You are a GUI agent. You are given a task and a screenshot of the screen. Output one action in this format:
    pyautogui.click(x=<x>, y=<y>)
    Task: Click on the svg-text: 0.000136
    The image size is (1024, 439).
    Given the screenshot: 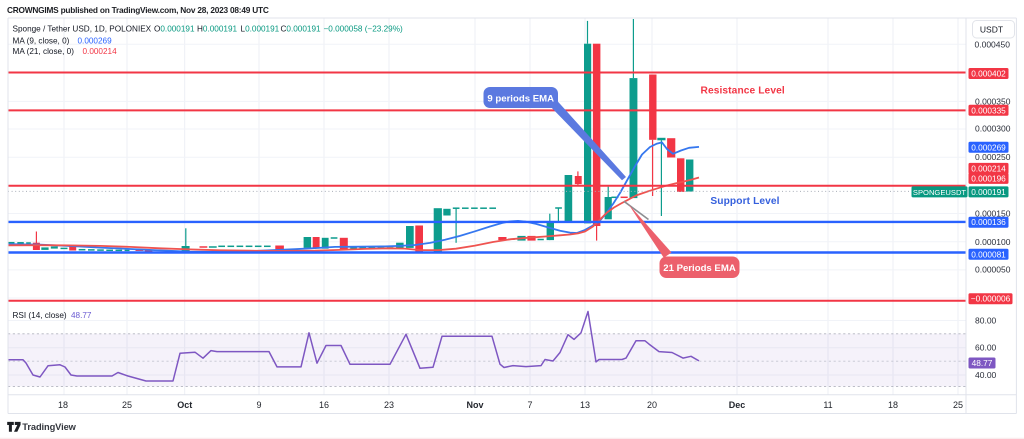 What is the action you would take?
    pyautogui.click(x=988, y=222)
    